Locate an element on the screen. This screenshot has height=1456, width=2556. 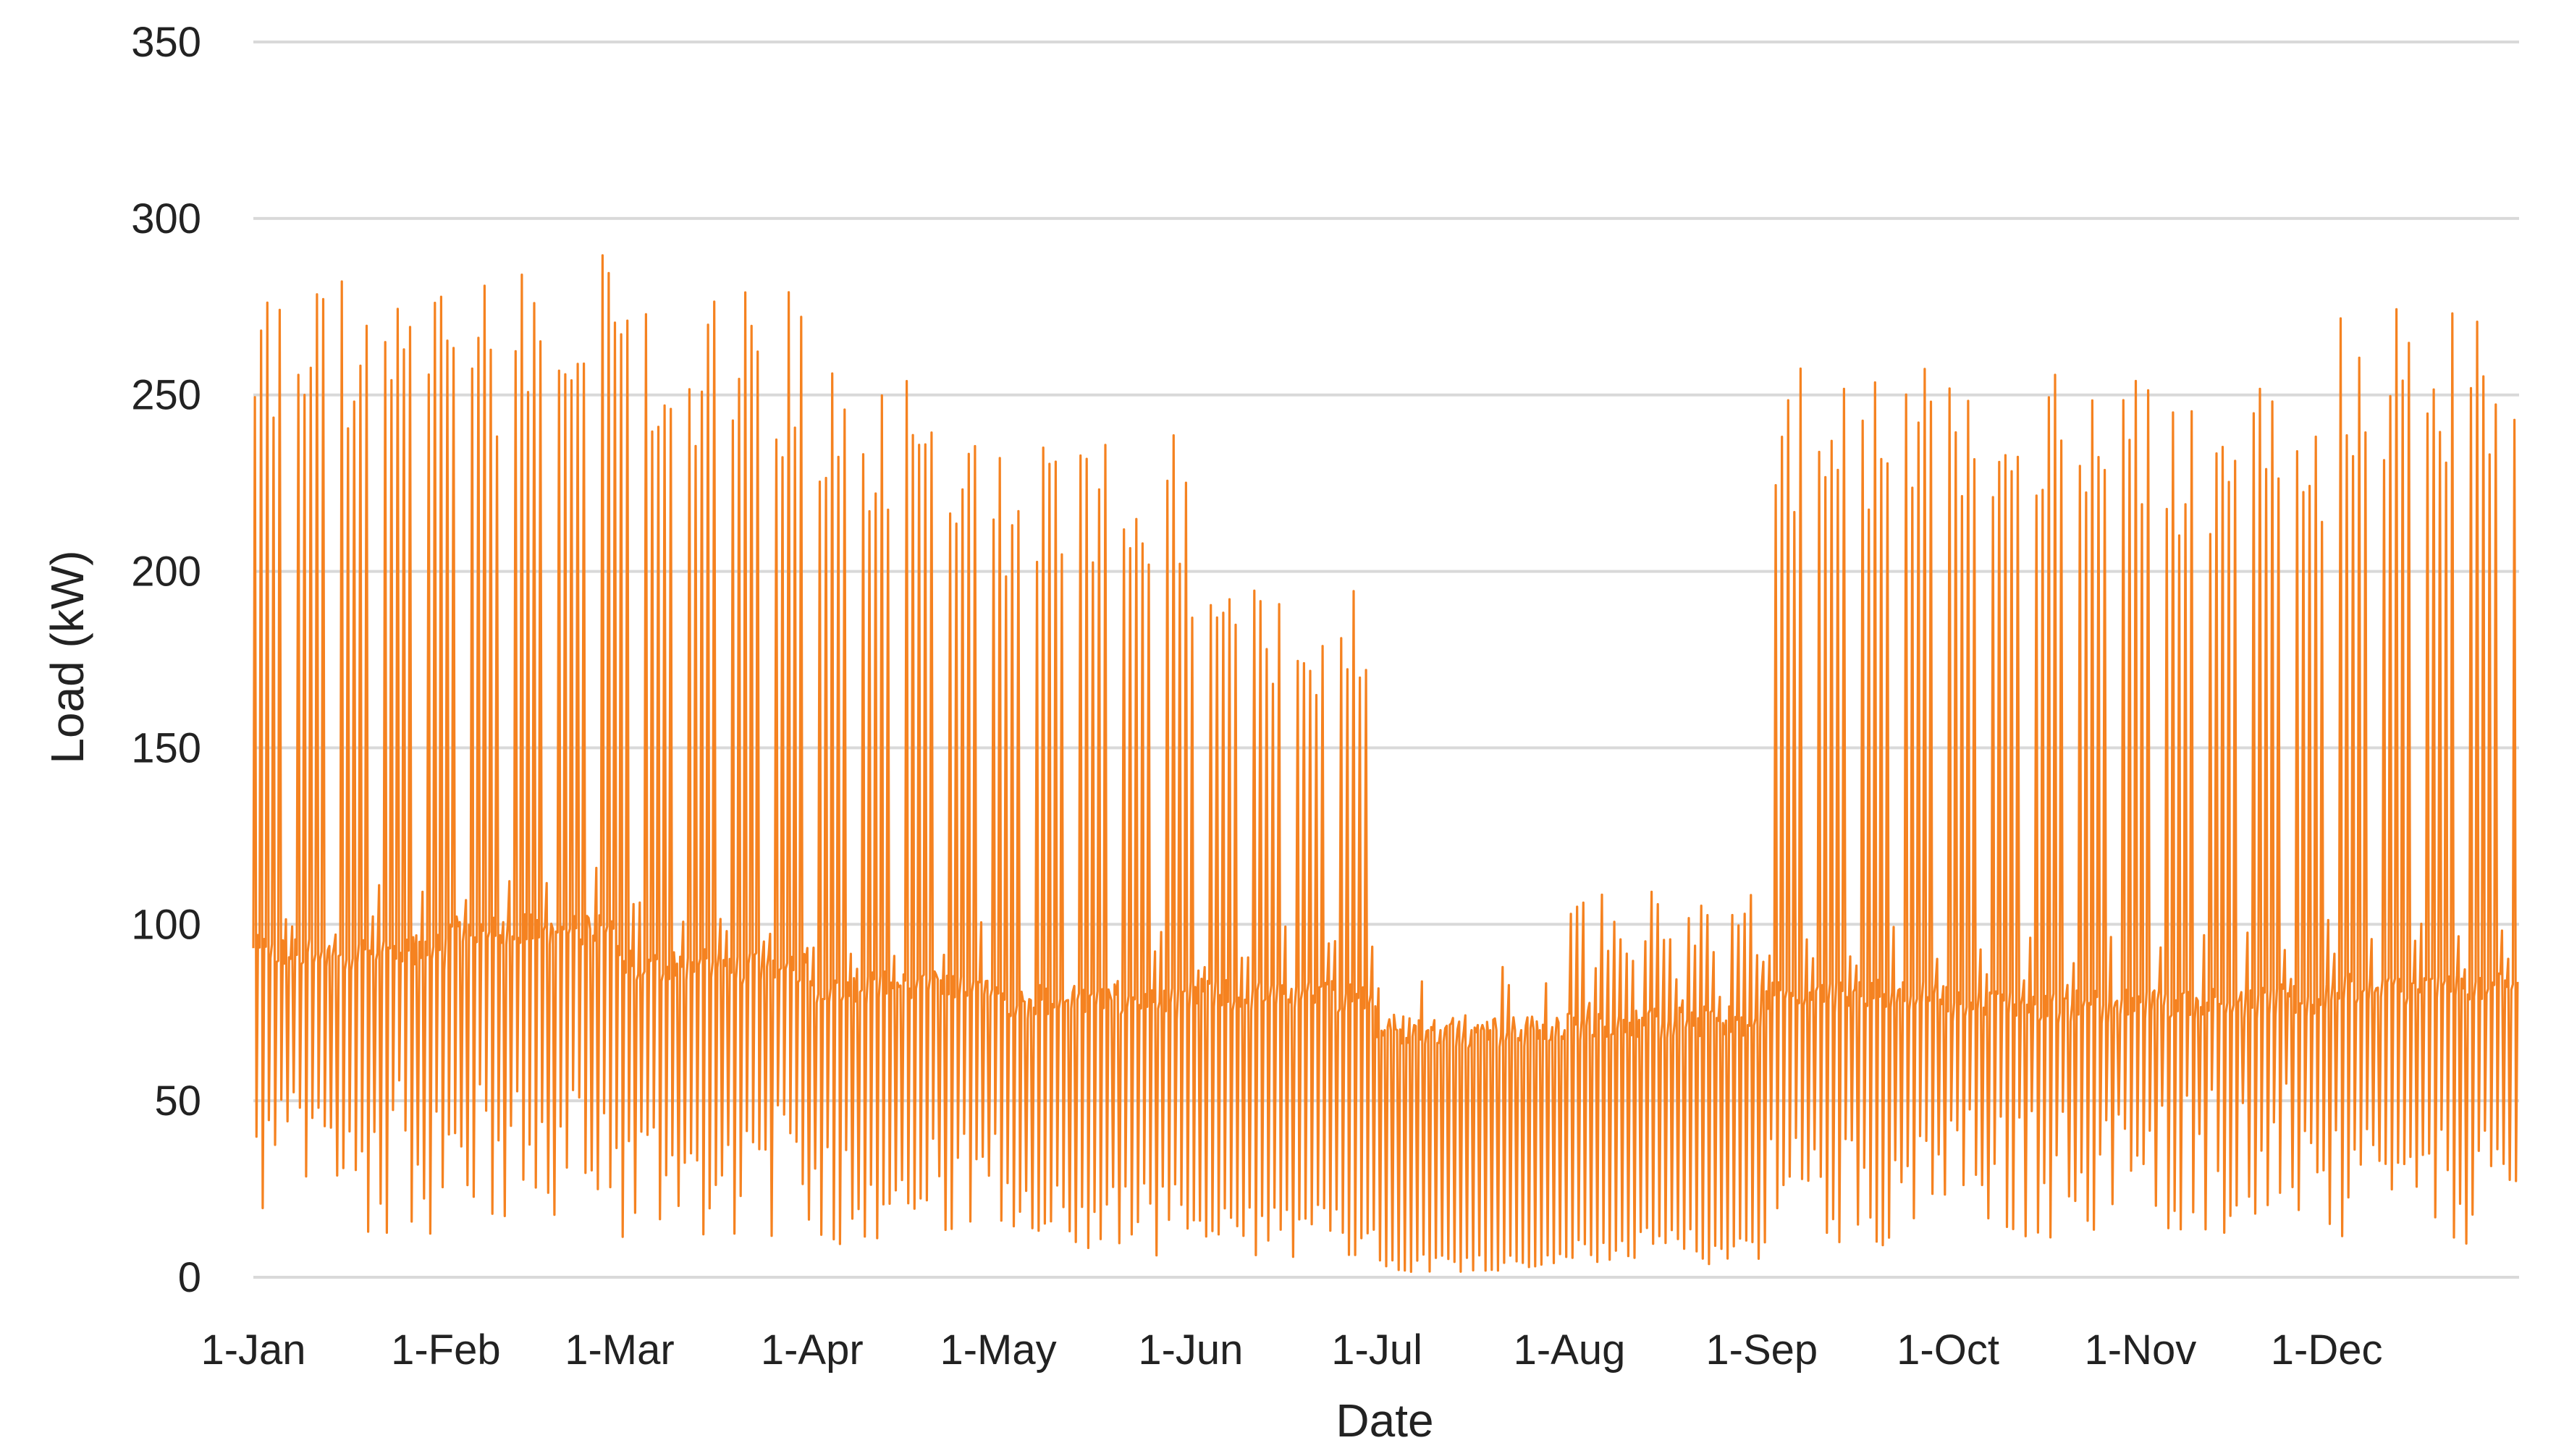
x-axis-title: Date is located at coordinates (1384, 1420).